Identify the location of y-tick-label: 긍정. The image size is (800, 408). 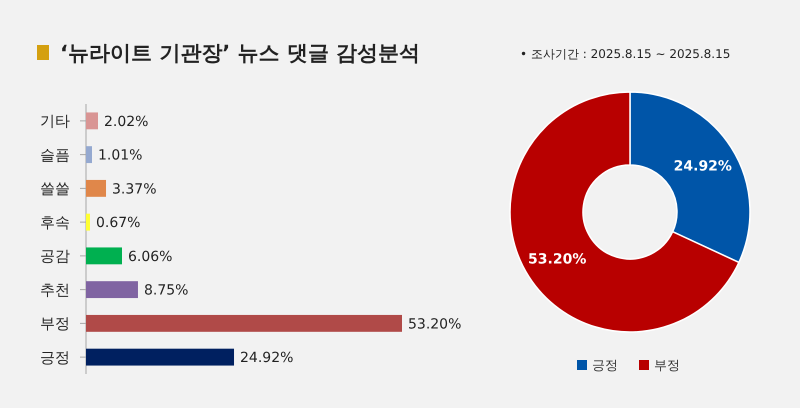
(55, 357).